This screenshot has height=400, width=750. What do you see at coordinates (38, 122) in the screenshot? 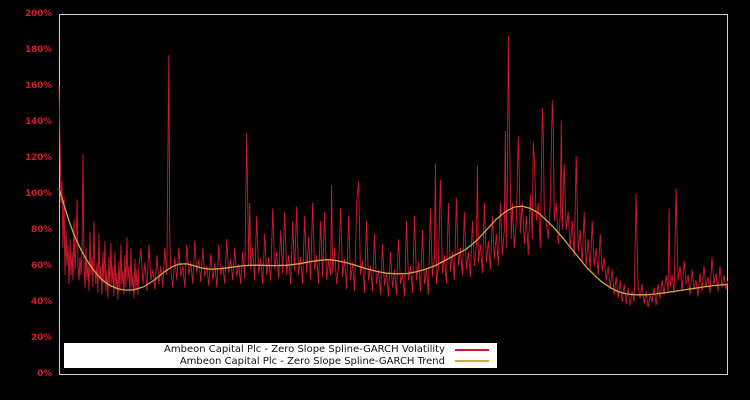
I see `y-tick-label: 140%` at bounding box center [38, 122].